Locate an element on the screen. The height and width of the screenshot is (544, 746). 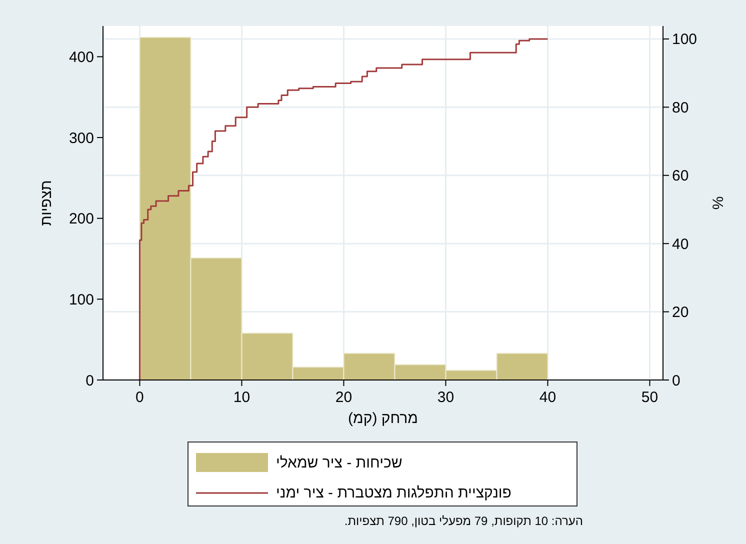
y-tick-label: 0 is located at coordinates (90, 381).